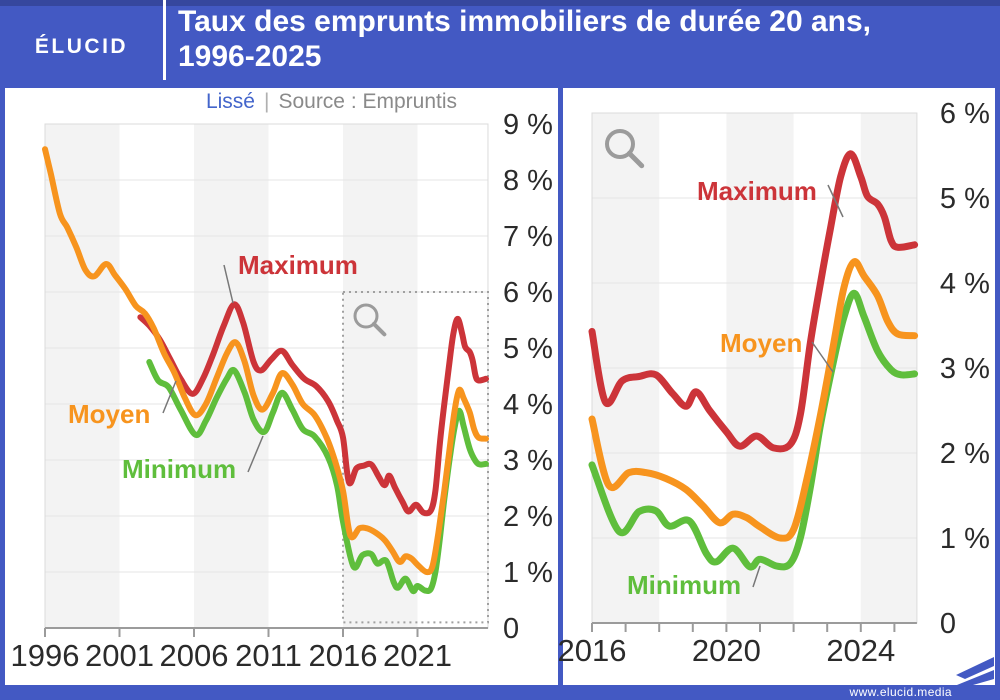  I want to click on zoom-region-box, so click(415, 457).